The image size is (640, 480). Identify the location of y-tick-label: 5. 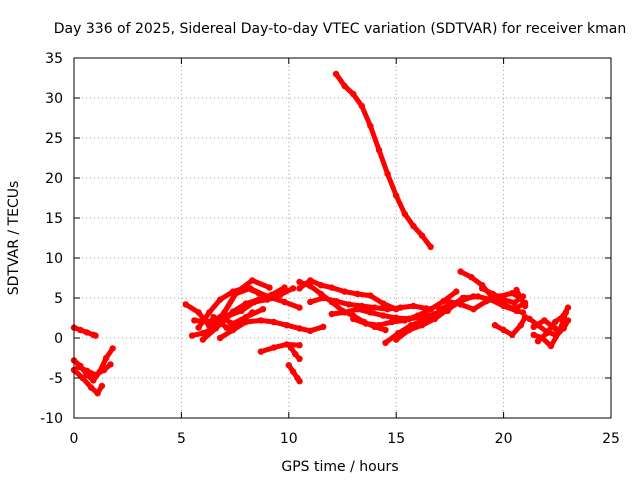
(58, 299).